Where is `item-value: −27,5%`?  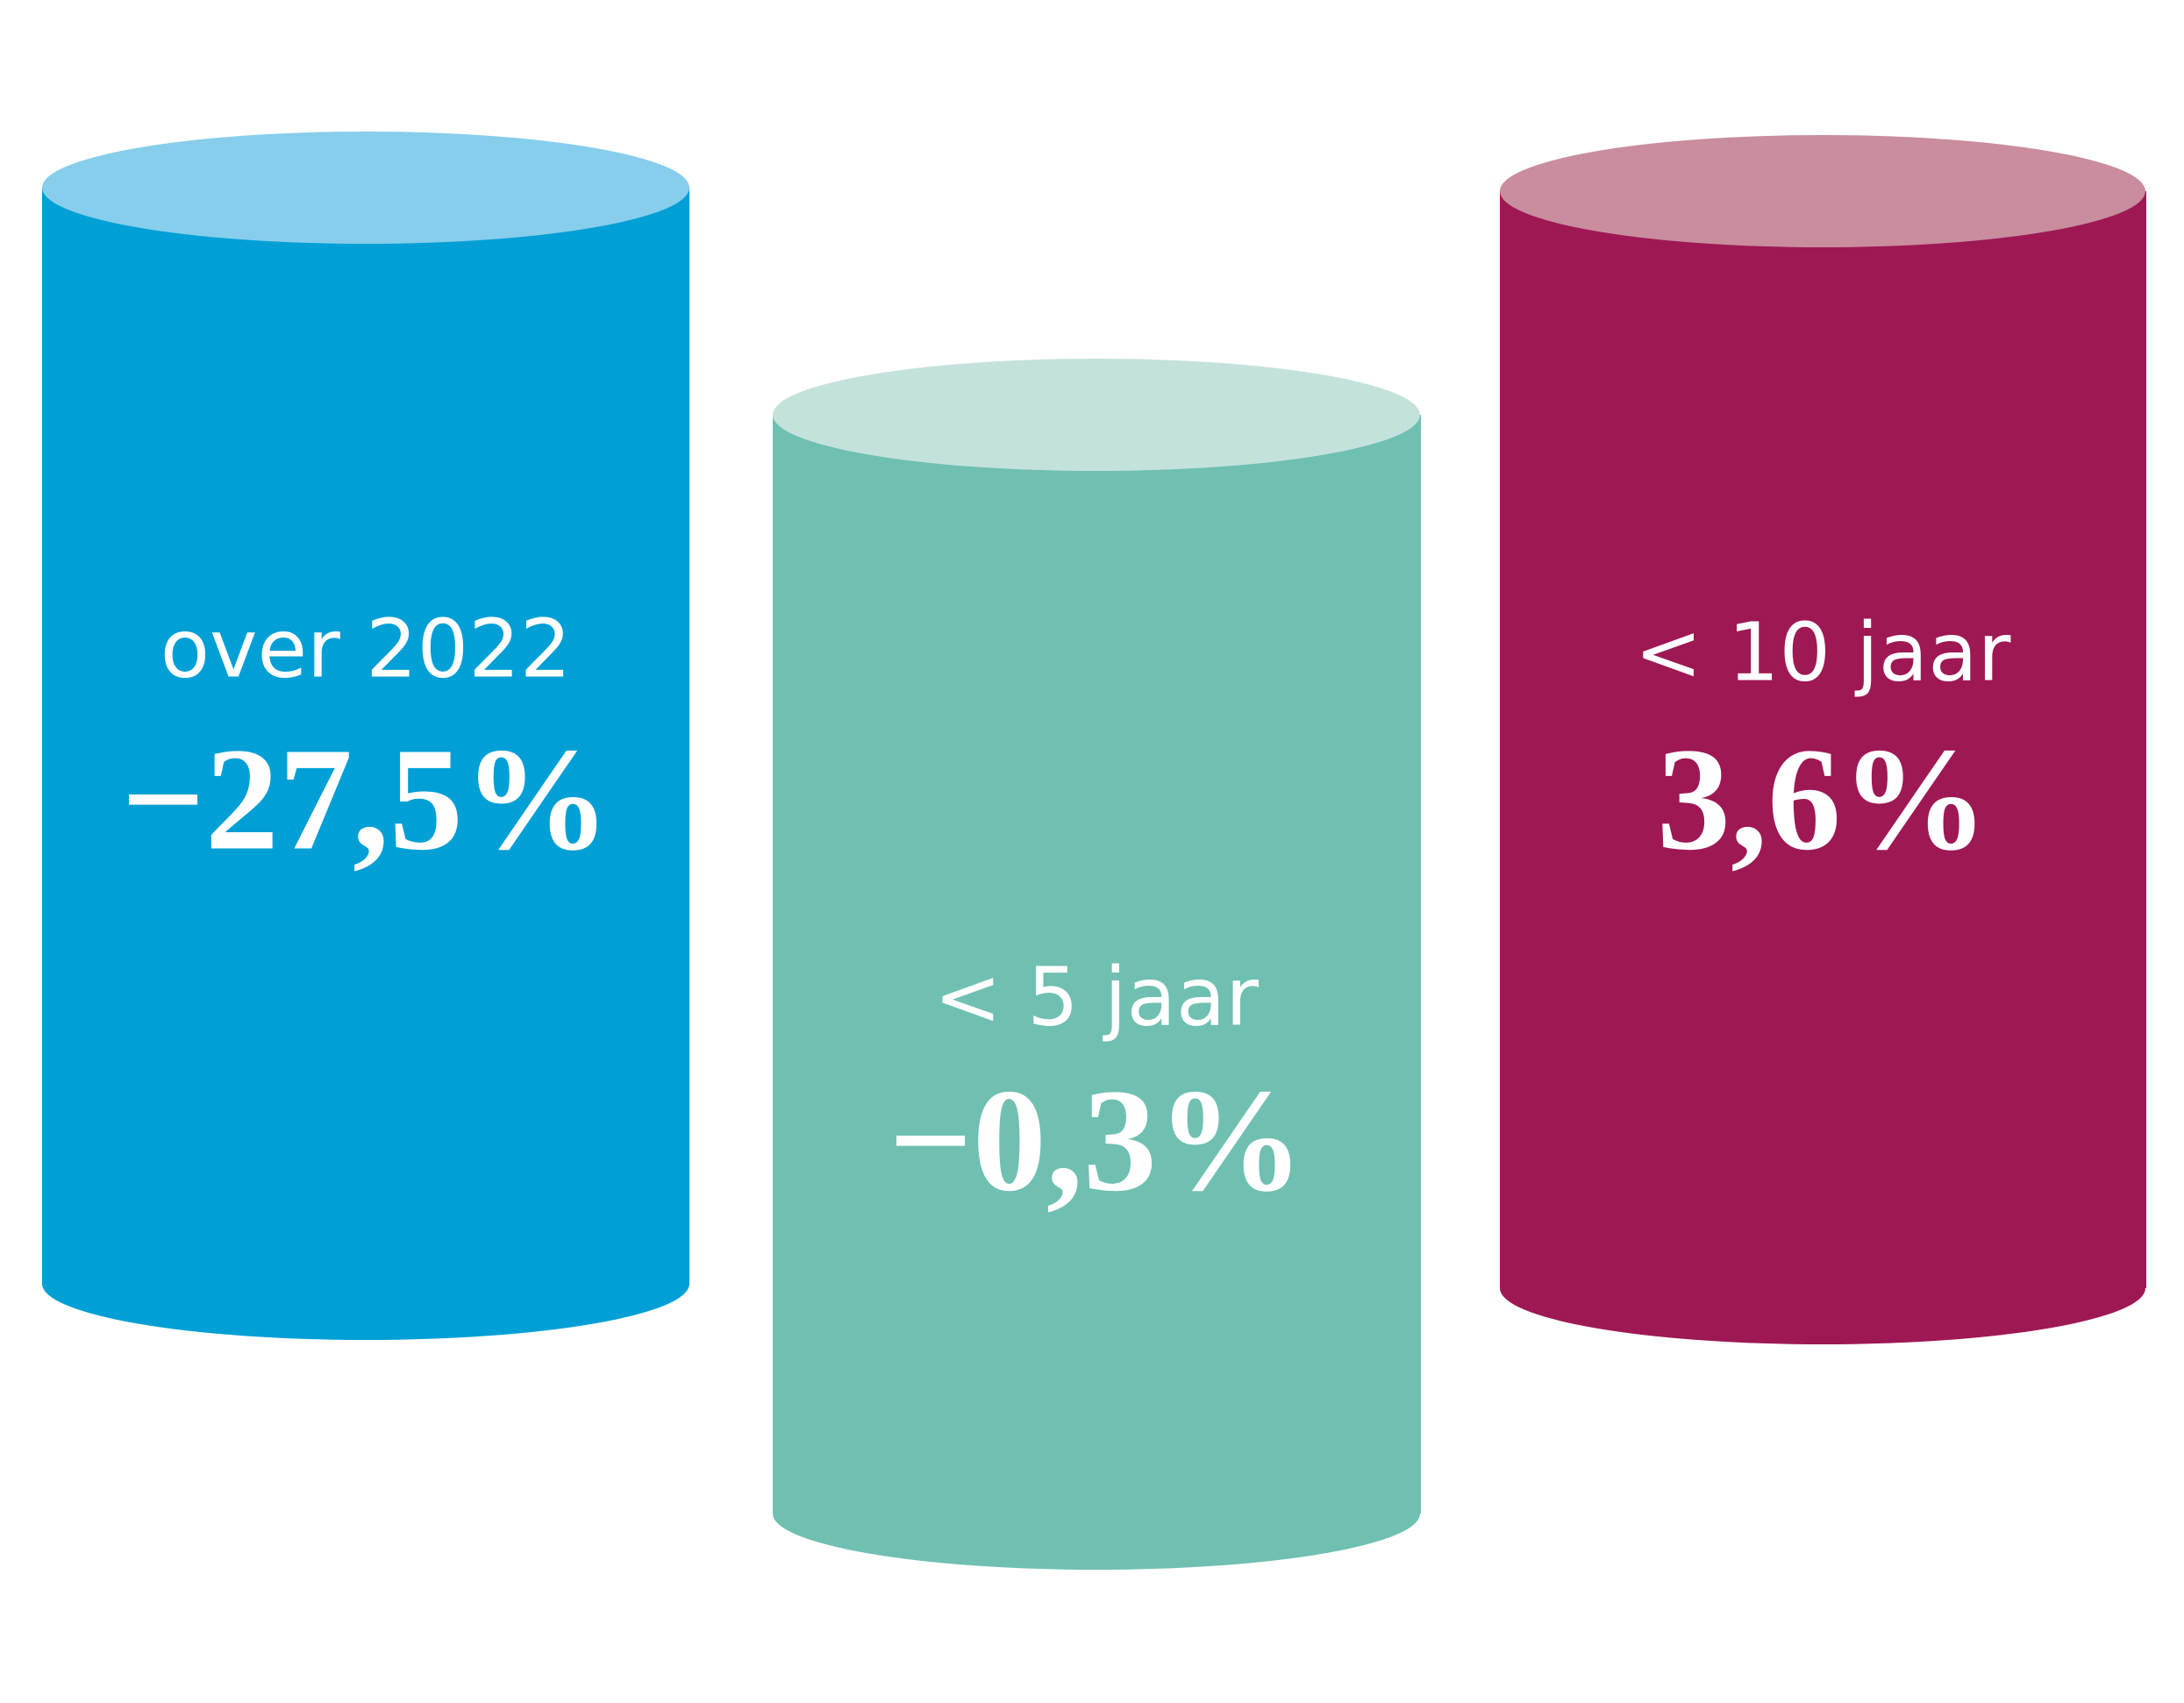 item-value: −27,5% is located at coordinates (365, 799).